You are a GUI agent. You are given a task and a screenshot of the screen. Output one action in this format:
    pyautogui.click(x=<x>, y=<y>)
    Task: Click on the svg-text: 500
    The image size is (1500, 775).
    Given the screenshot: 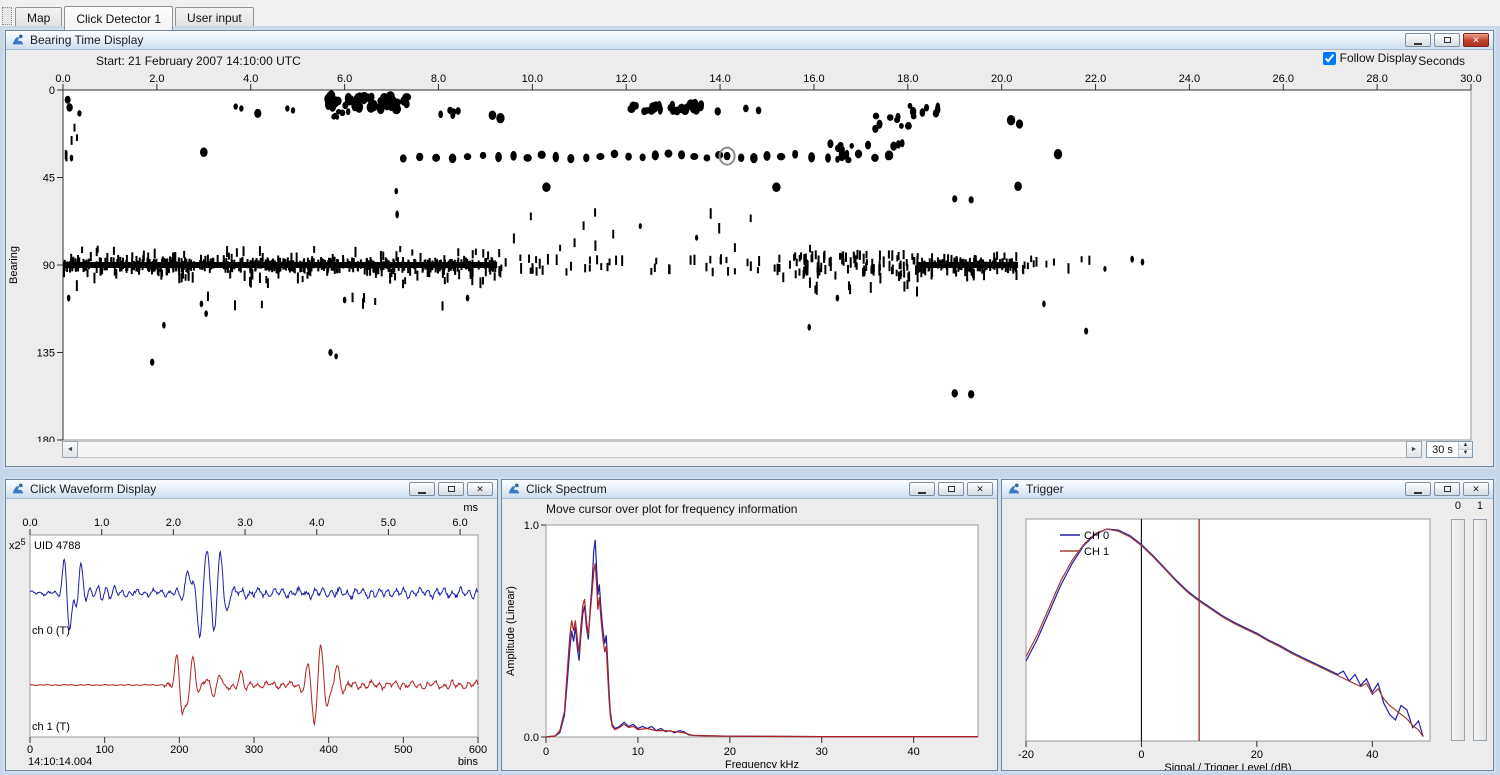 What is the action you would take?
    pyautogui.click(x=403, y=750)
    